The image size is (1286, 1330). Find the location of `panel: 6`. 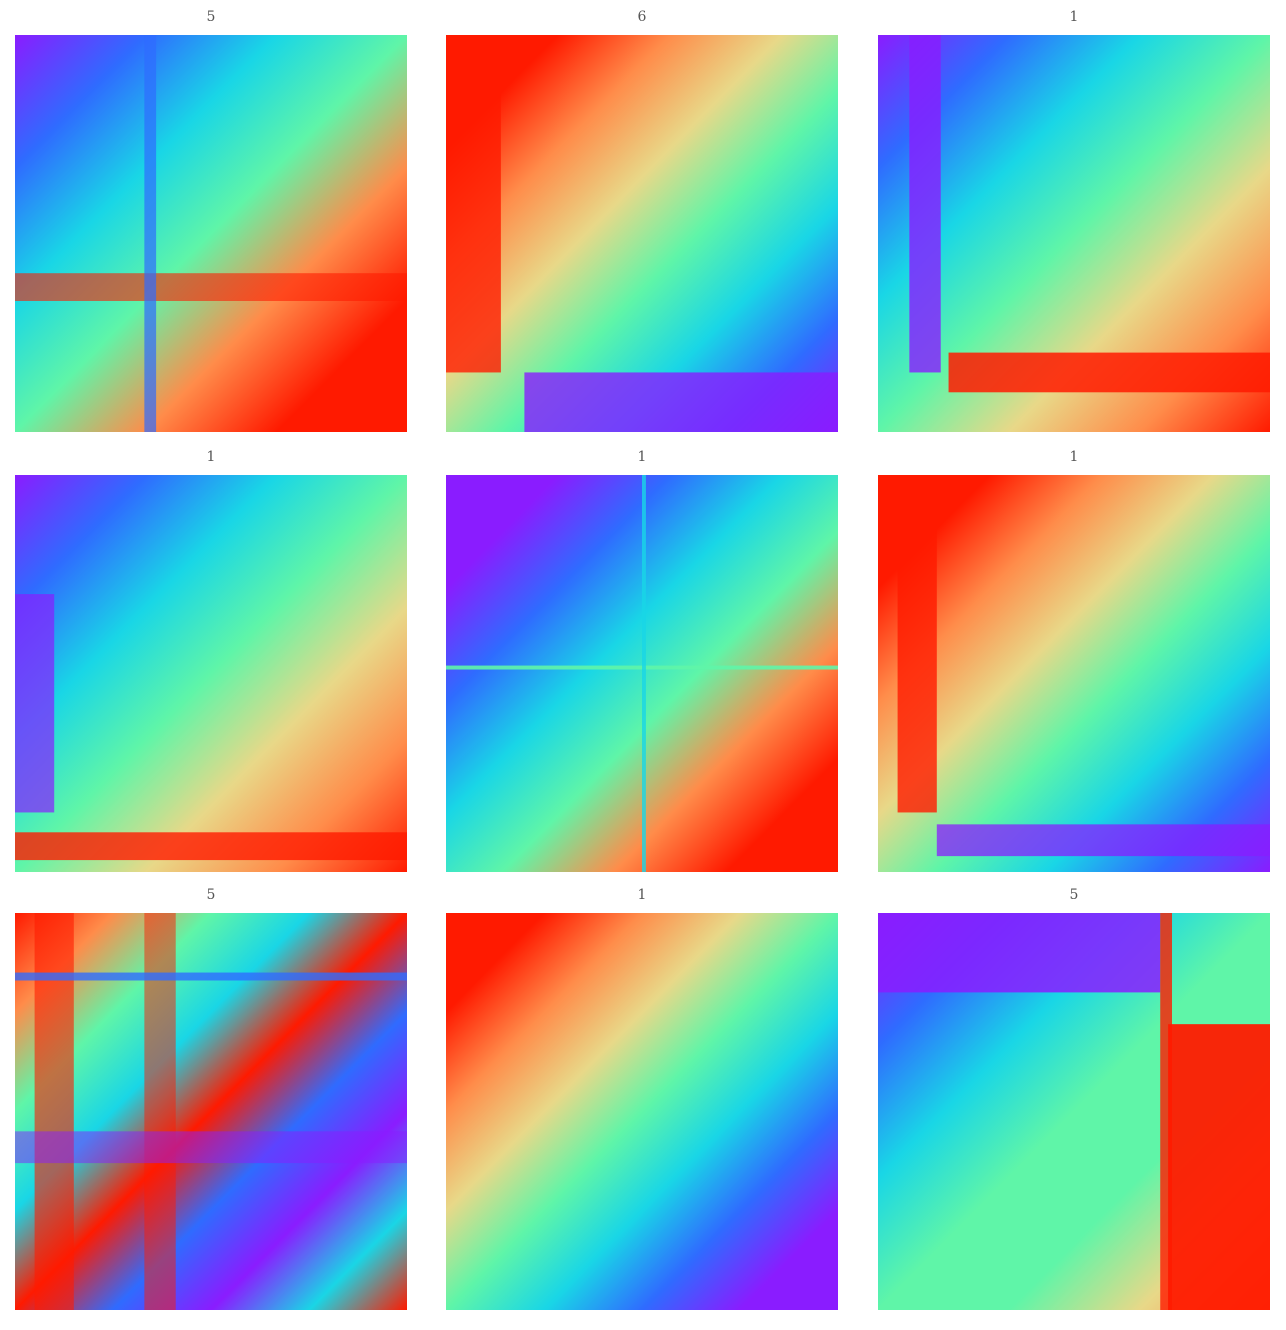

panel: 6 is located at coordinates (642, 220).